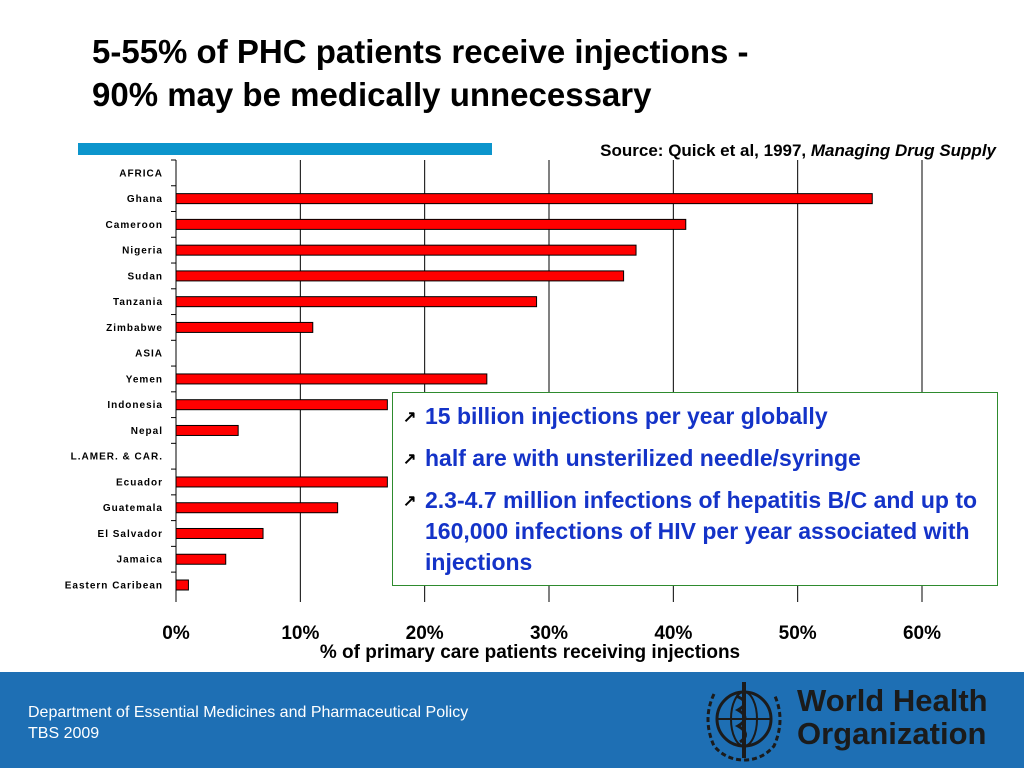 The height and width of the screenshot is (768, 1024). Describe the element at coordinates (138, 302) in the screenshot. I see `category-label: Tanzania` at that location.